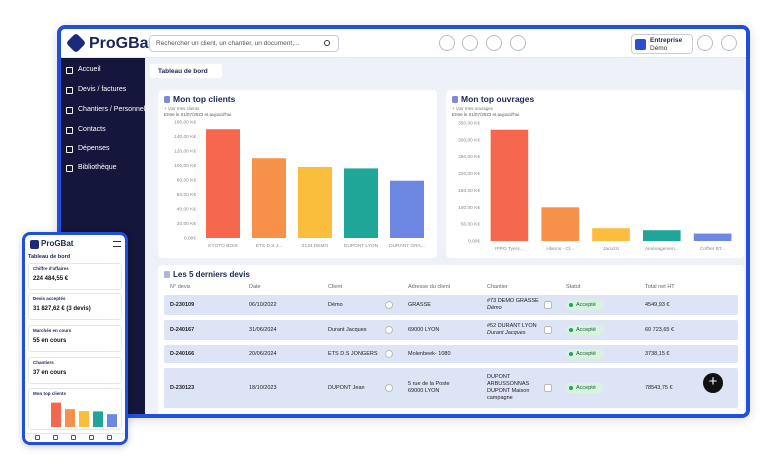  What do you see at coordinates (263, 387) in the screenshot?
I see `cell-text: 18/10/2023` at bounding box center [263, 387].